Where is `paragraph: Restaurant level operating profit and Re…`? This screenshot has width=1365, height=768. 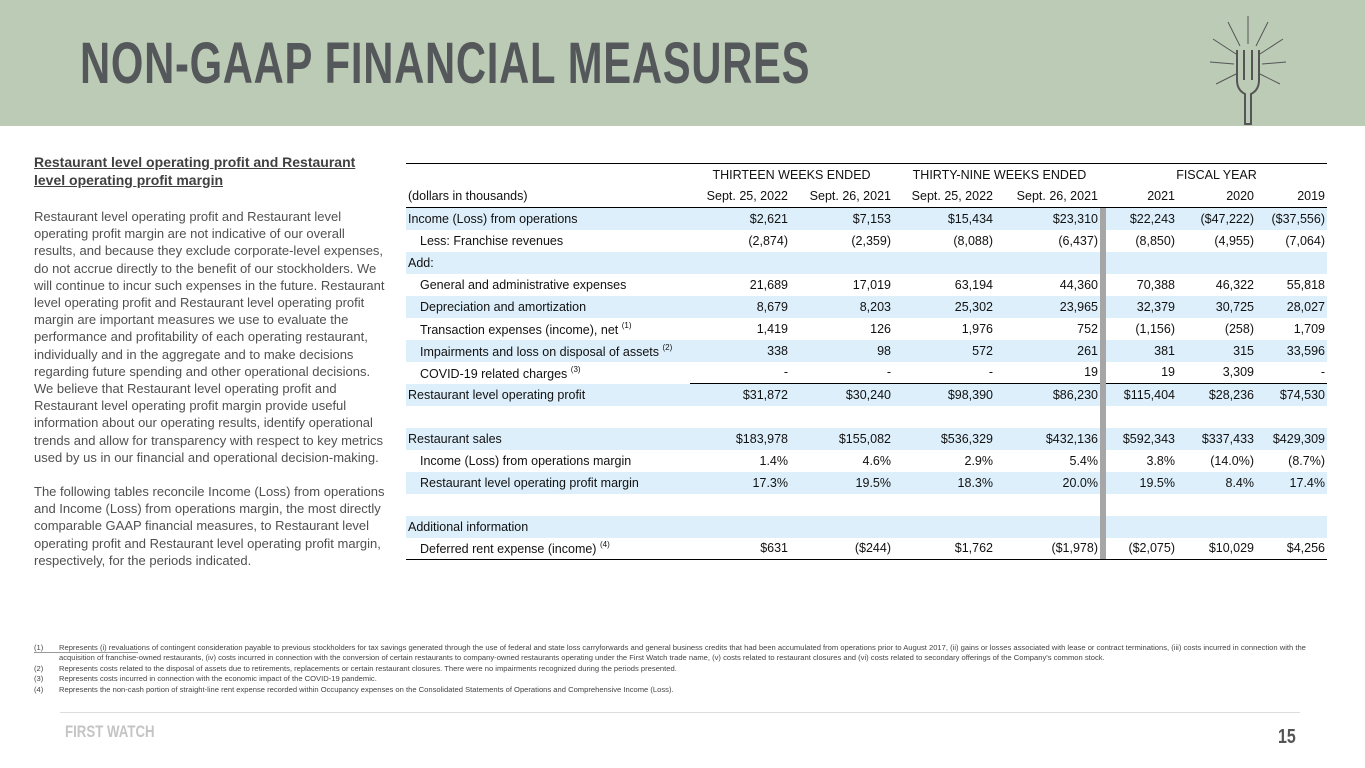
paragraph: Restaurant level operating profit and Re… is located at coordinates (209, 337).